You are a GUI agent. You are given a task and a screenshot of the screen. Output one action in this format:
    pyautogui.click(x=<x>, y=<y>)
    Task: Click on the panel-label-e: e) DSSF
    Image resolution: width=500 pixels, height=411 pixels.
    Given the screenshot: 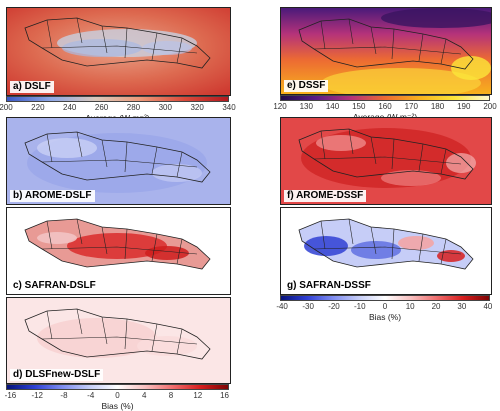 What is the action you would take?
    pyautogui.click(x=306, y=86)
    